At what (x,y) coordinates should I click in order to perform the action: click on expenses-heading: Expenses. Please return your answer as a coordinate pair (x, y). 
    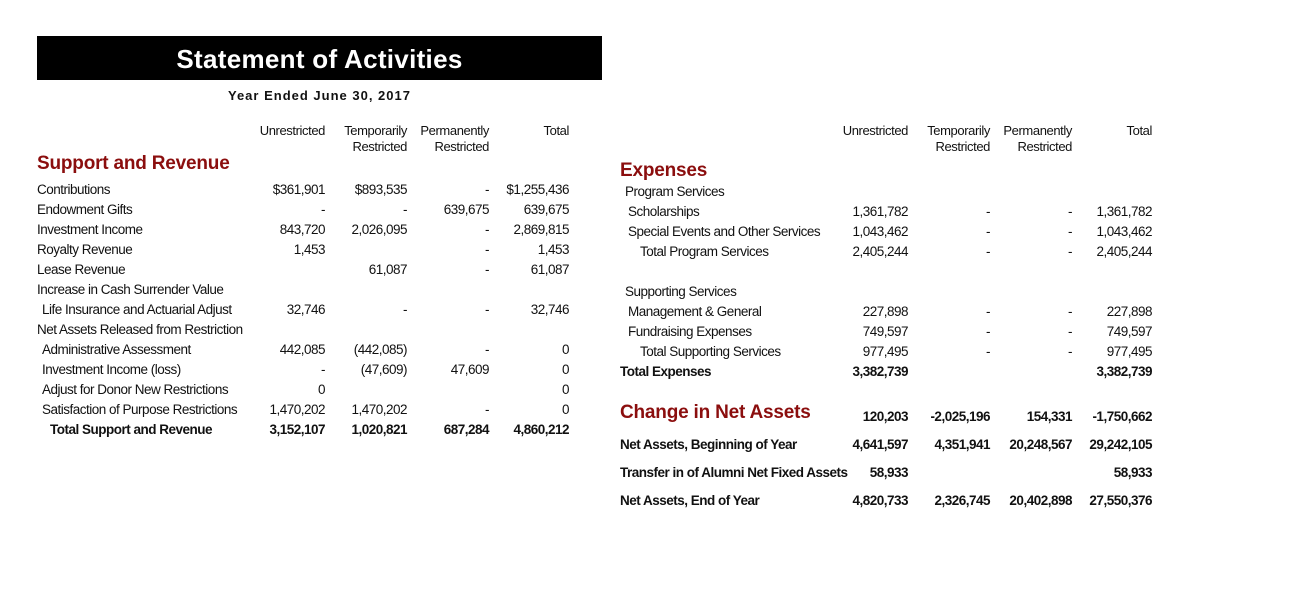
    Looking at the image, I should click on (664, 170).